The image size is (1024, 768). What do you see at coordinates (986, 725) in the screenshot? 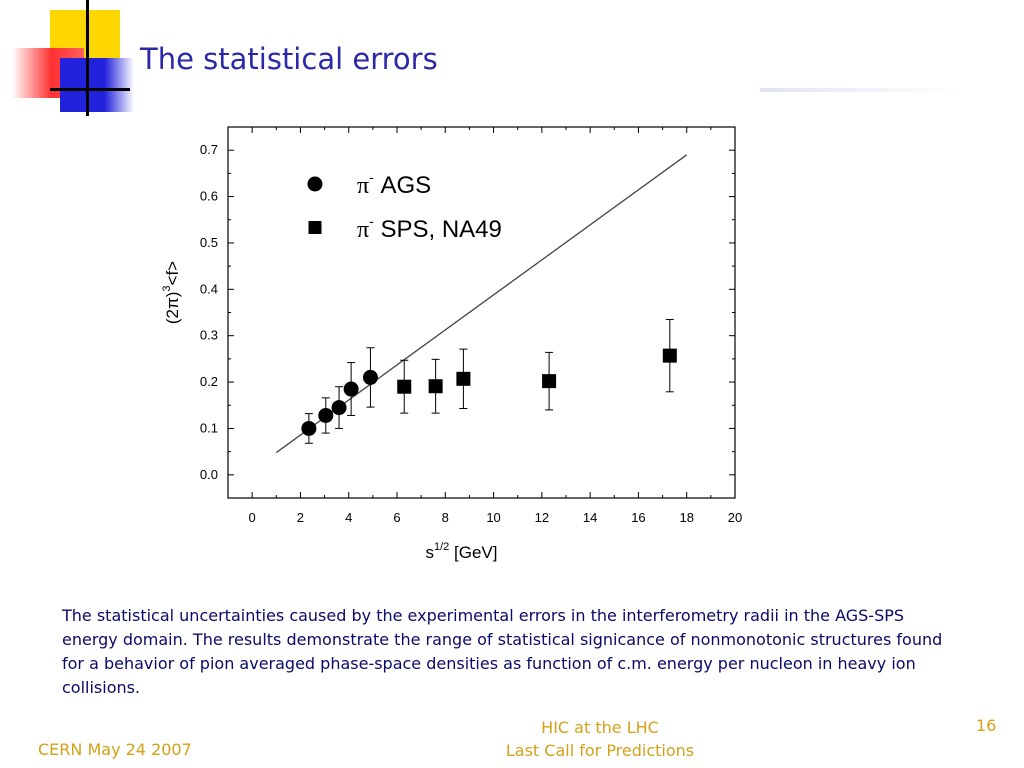
I see `slide-number: 16` at bounding box center [986, 725].